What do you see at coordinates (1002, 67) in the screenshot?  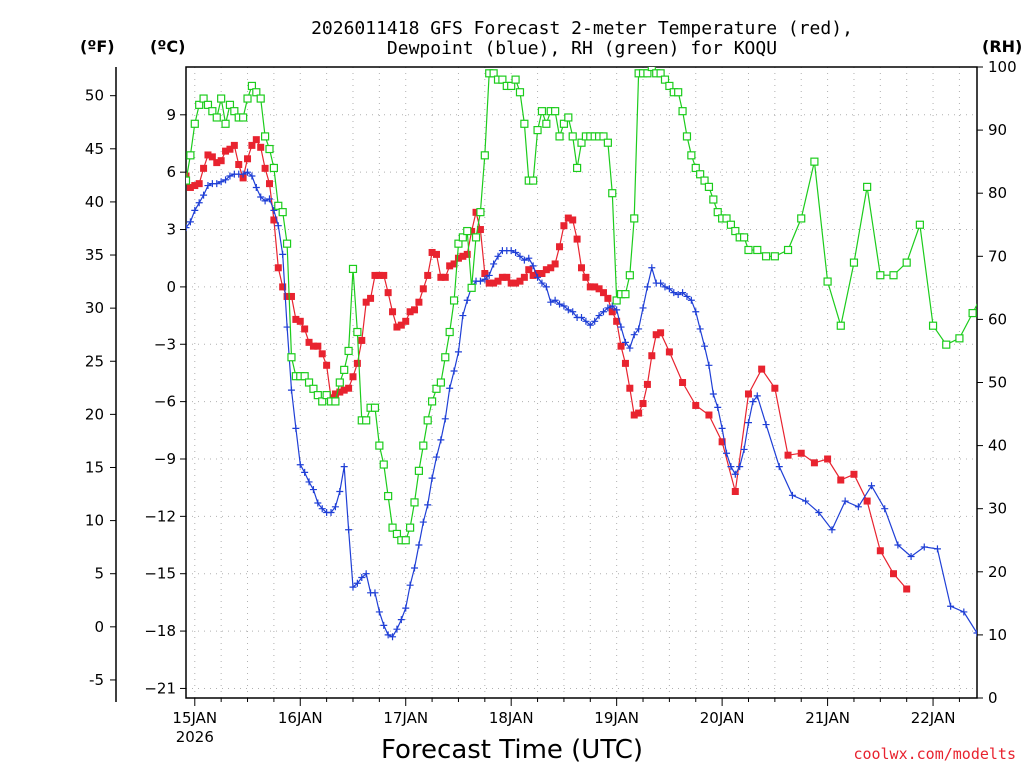 I see `rh-tick-label: 100` at bounding box center [1002, 67].